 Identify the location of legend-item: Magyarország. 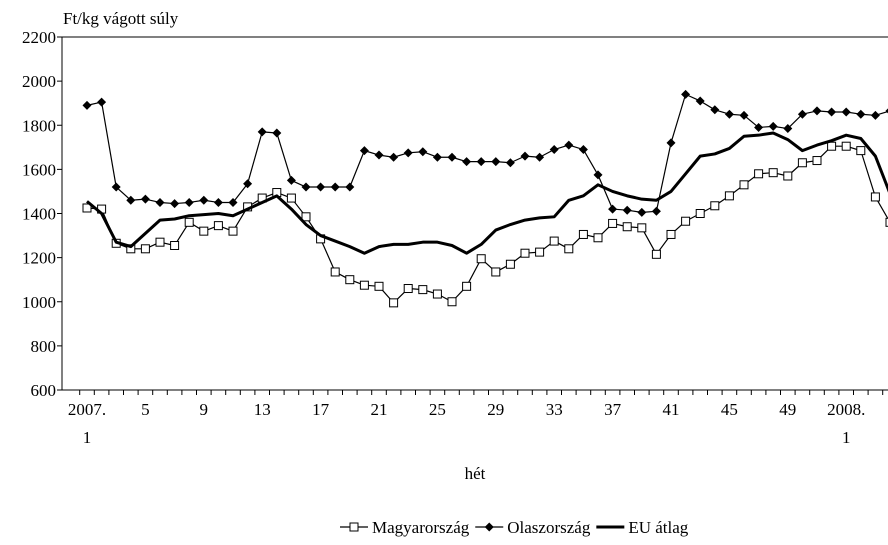
(405, 527).